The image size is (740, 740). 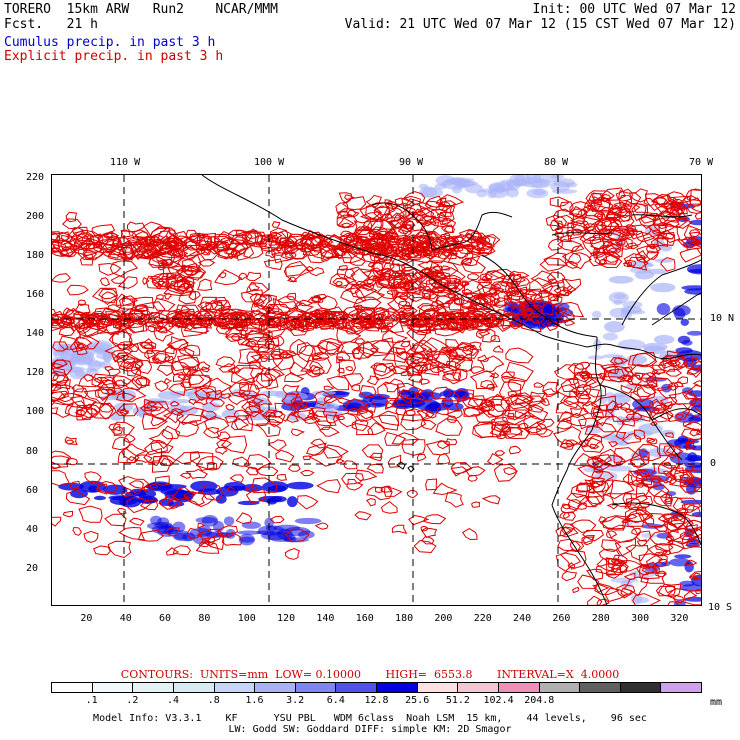 What do you see at coordinates (661, 292) in the screenshot?
I see `coastline-north-sa` at bounding box center [661, 292].